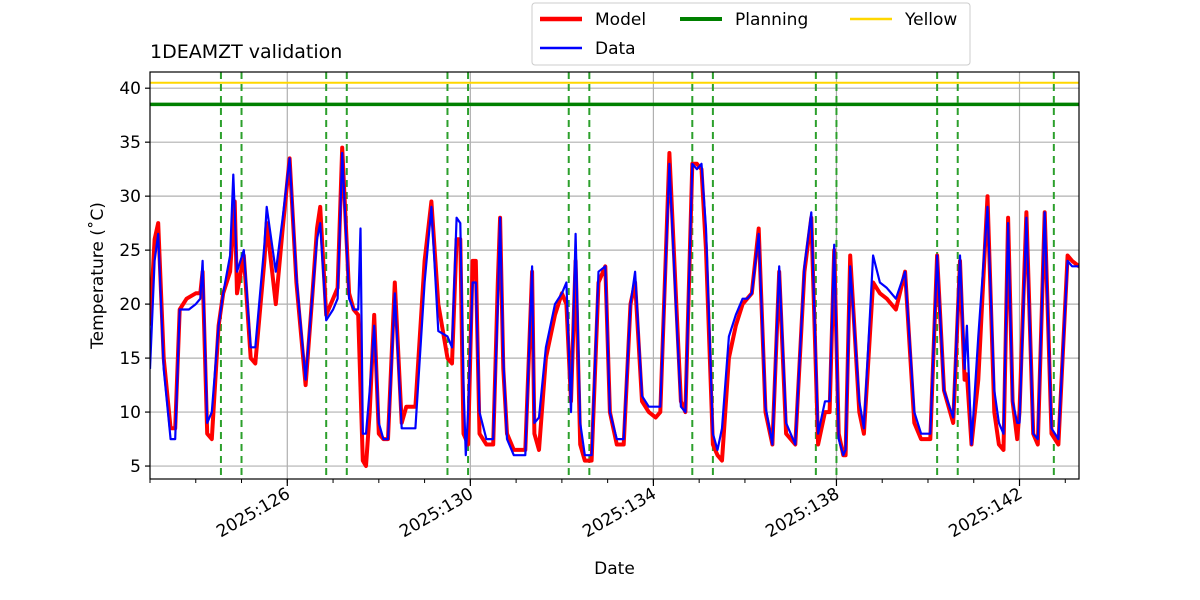  What do you see at coordinates (614, 569) in the screenshot?
I see `x-axis-label: Date` at bounding box center [614, 569].